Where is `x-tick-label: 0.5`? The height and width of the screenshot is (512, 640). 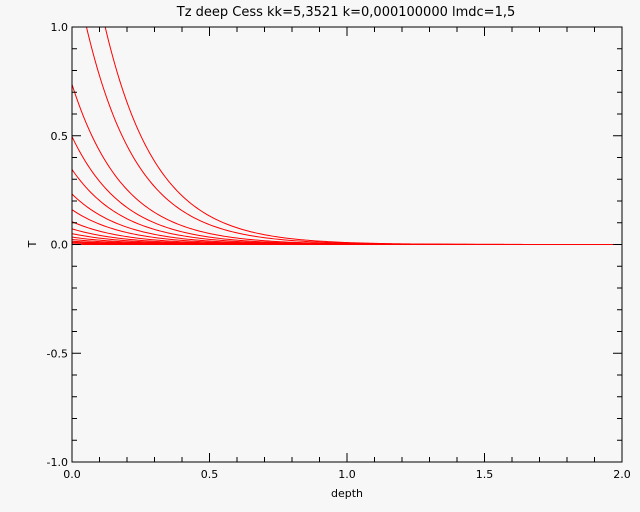 x-tick-label: 0.5 is located at coordinates (210, 474).